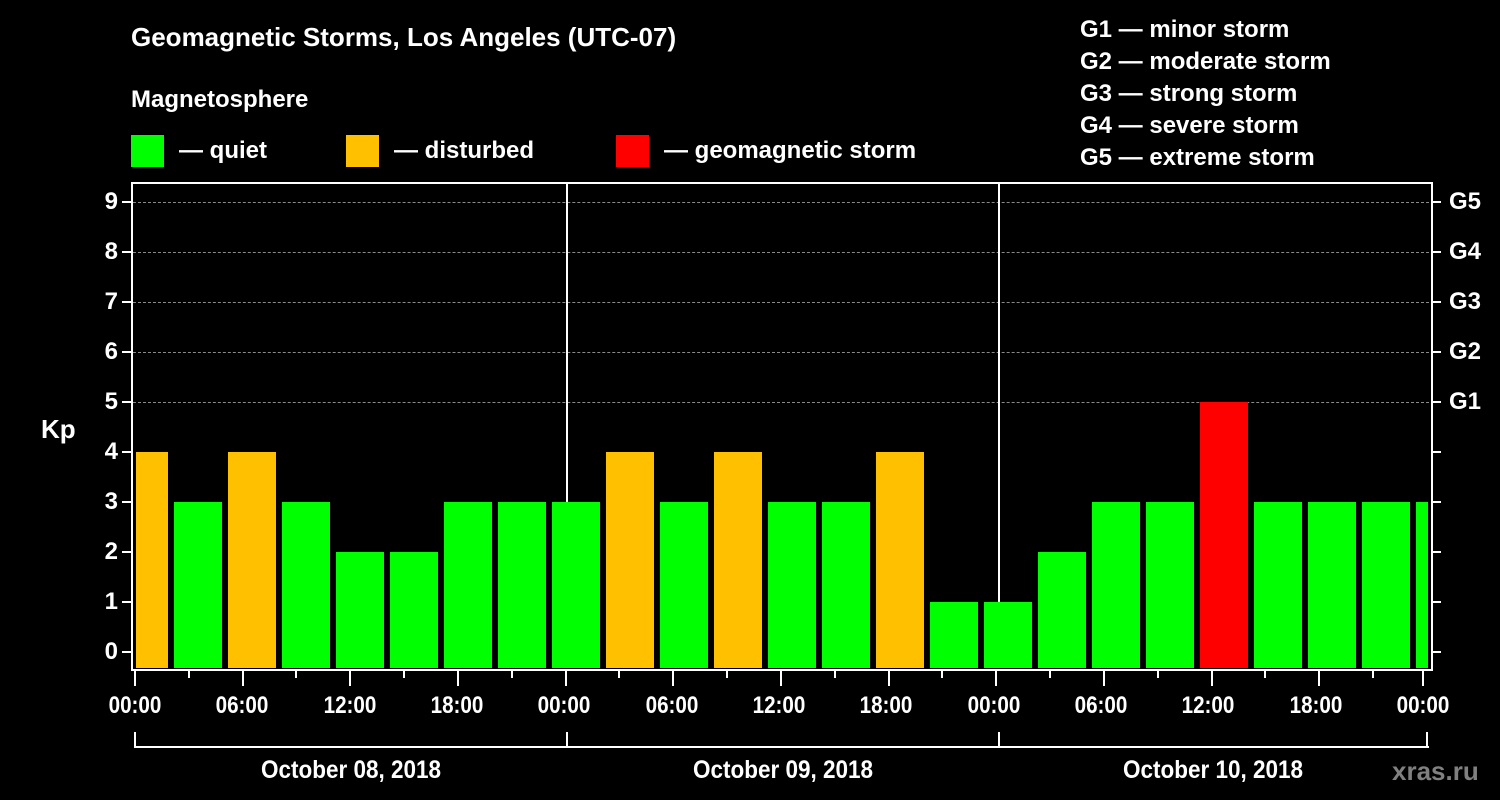 Image resolution: width=1500 pixels, height=800 pixels. I want to click on date-label: October 10, 2018, so click(1213, 770).